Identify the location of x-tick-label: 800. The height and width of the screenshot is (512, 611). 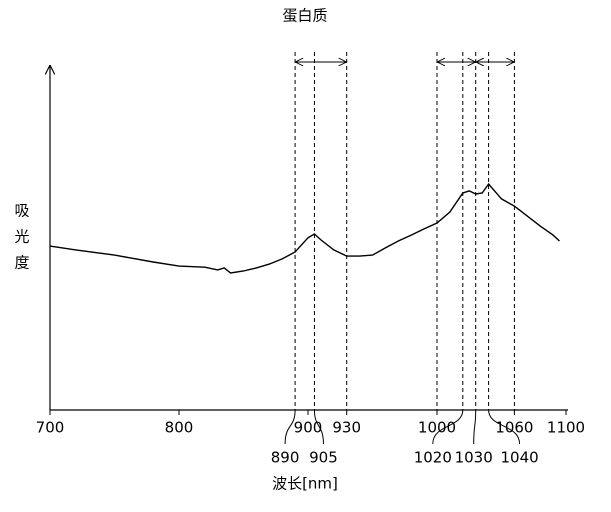
(179, 428).